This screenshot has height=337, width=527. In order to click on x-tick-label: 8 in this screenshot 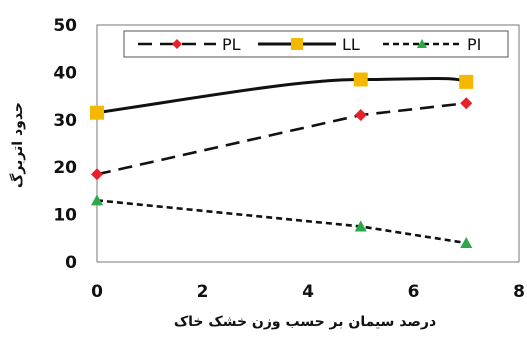, I will do `click(519, 292)`.